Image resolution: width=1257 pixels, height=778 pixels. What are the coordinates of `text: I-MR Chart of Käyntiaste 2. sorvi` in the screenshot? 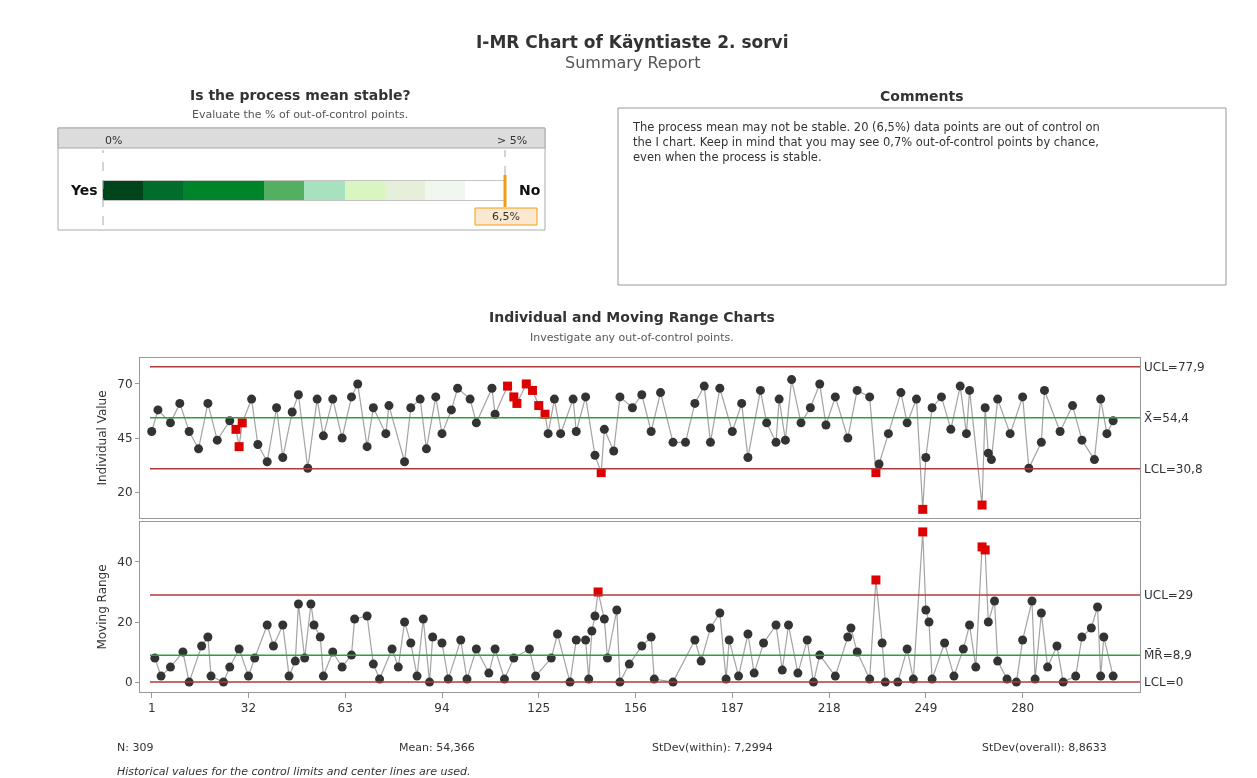 It's located at (632, 42).